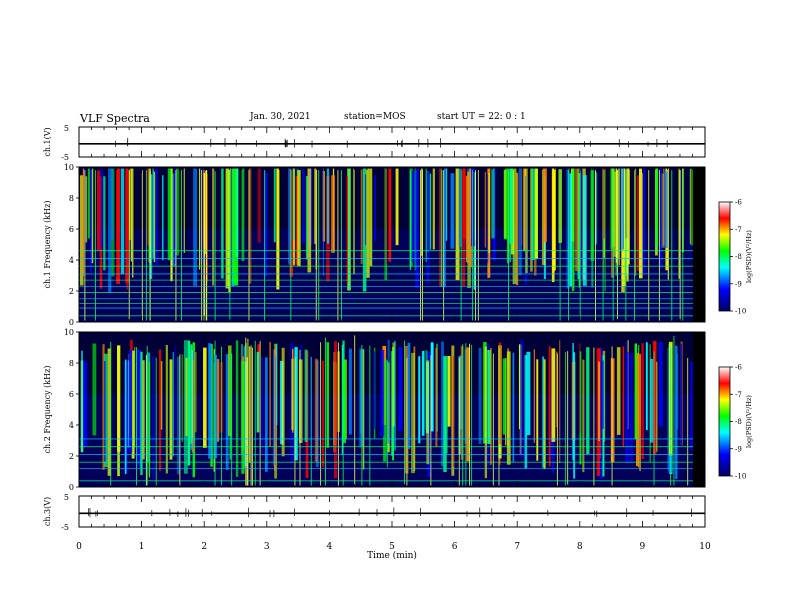  Describe the element at coordinates (47, 141) in the screenshot. I see `y-axis-label: ch.1(V)` at that location.